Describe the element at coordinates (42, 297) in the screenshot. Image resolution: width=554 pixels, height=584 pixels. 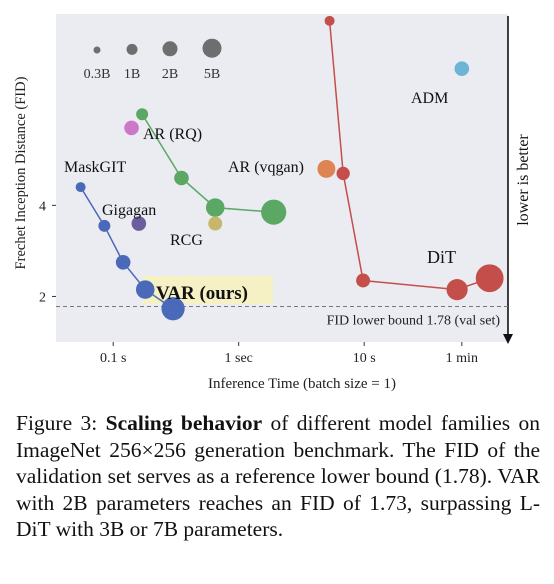
I see `y-tick-label: 2` at that location.